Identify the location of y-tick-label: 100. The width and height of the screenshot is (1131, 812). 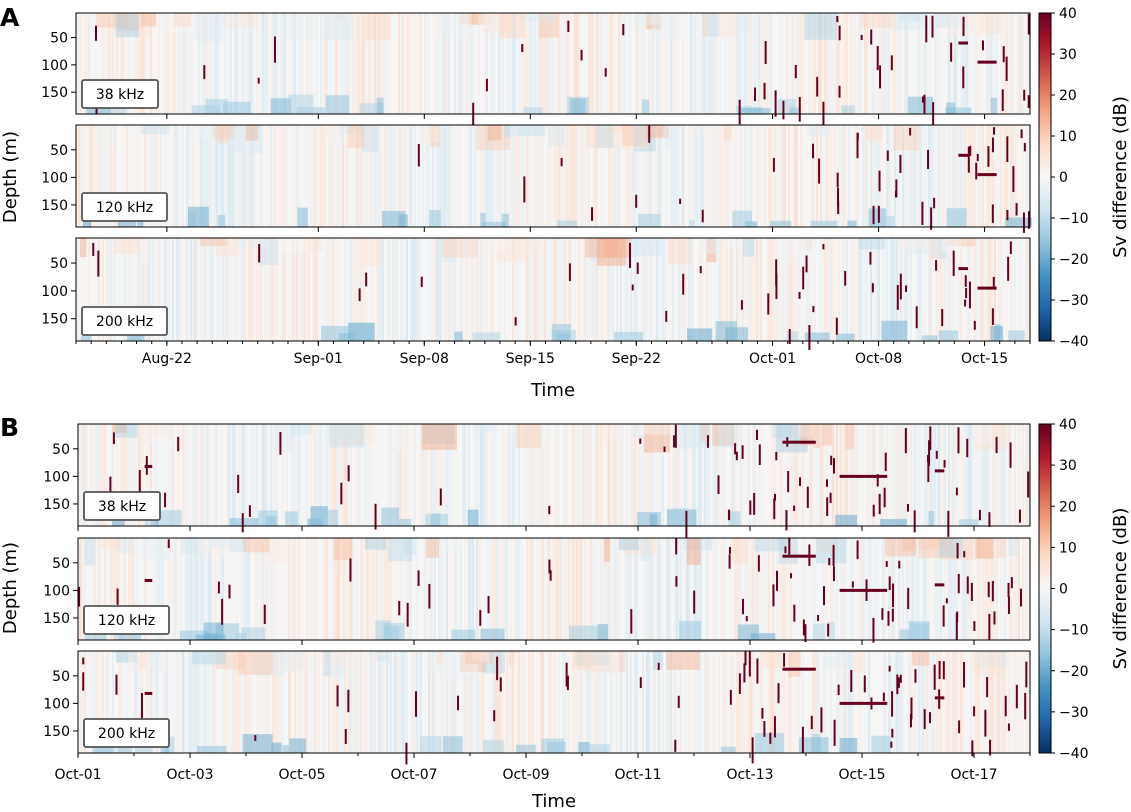
(54, 66).